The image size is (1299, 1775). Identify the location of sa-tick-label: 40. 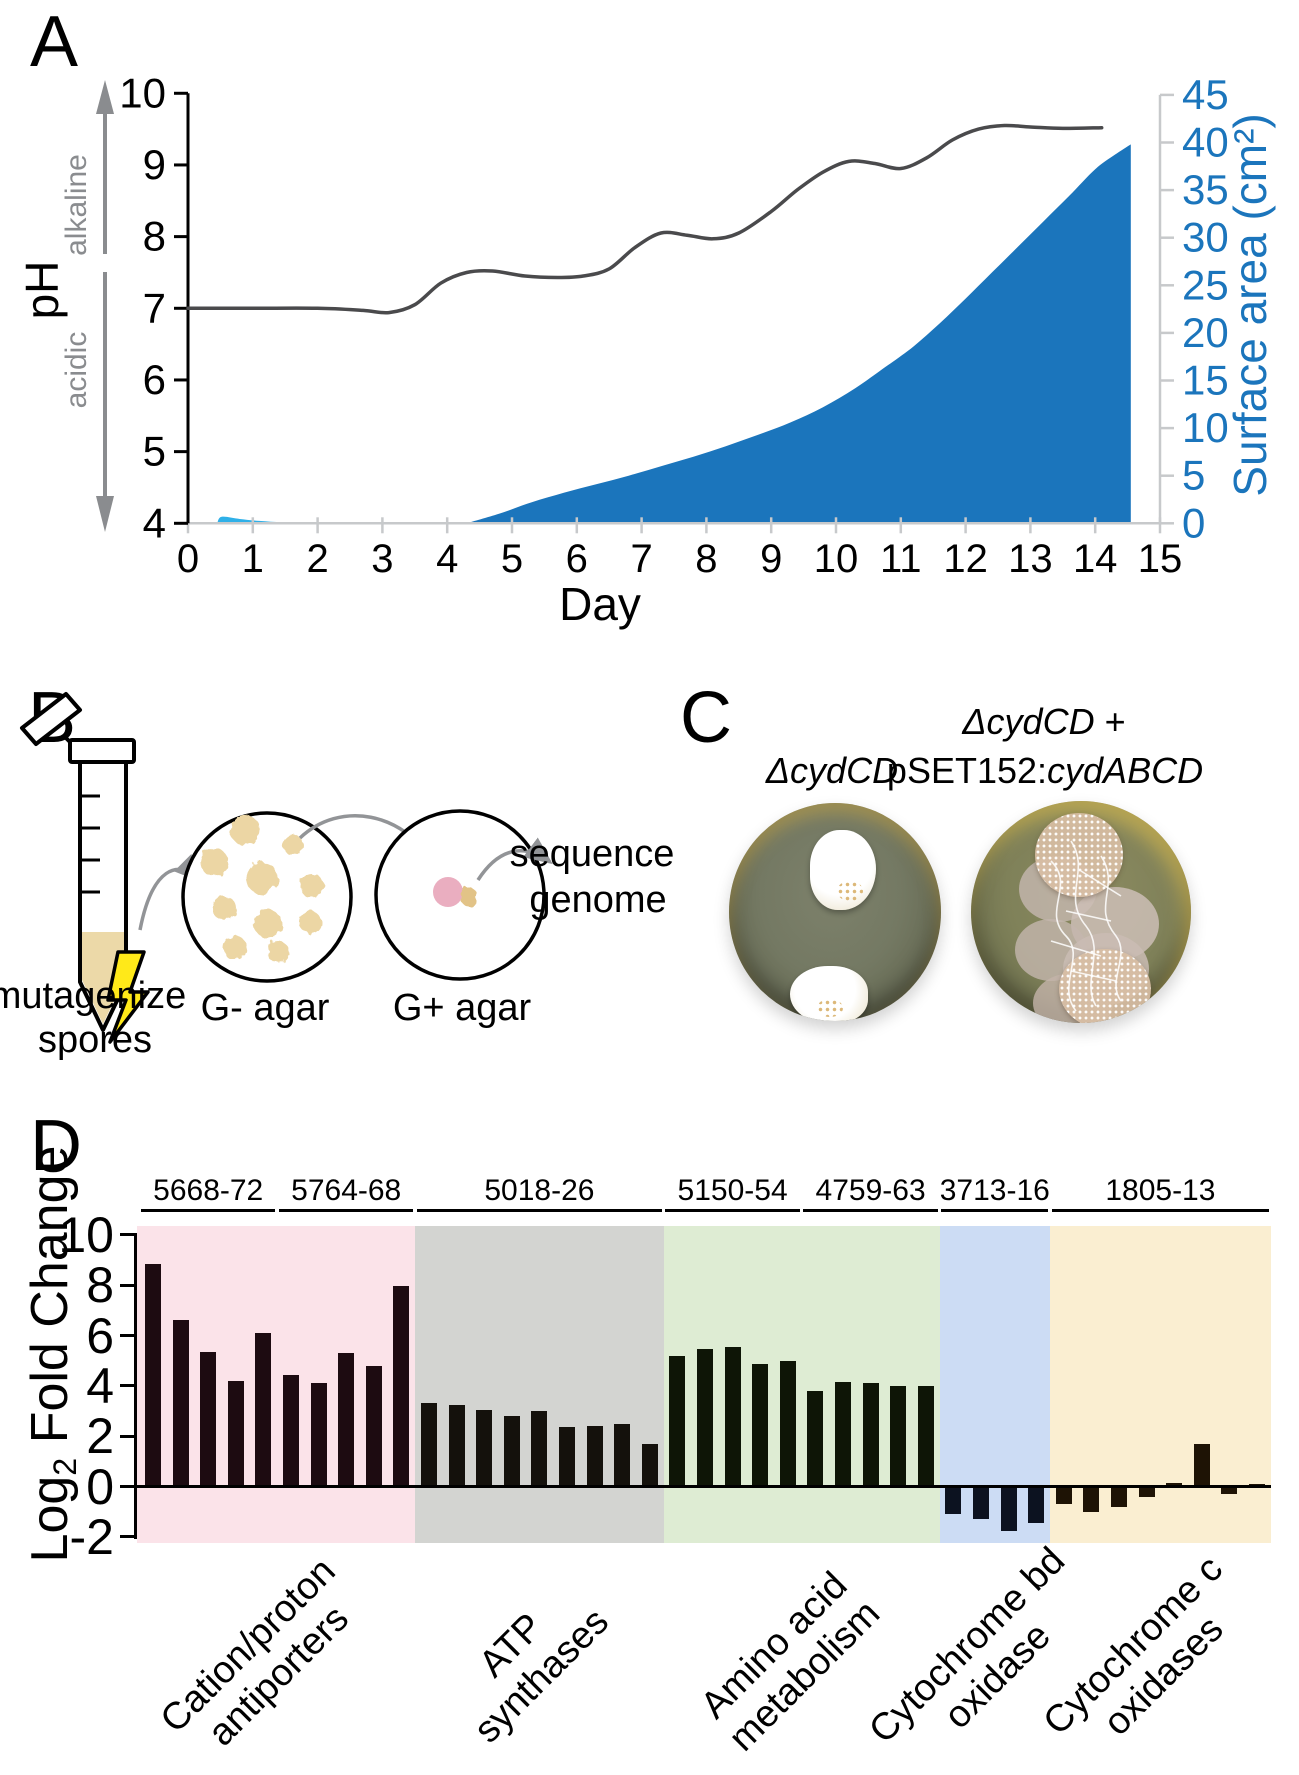
(1205, 142).